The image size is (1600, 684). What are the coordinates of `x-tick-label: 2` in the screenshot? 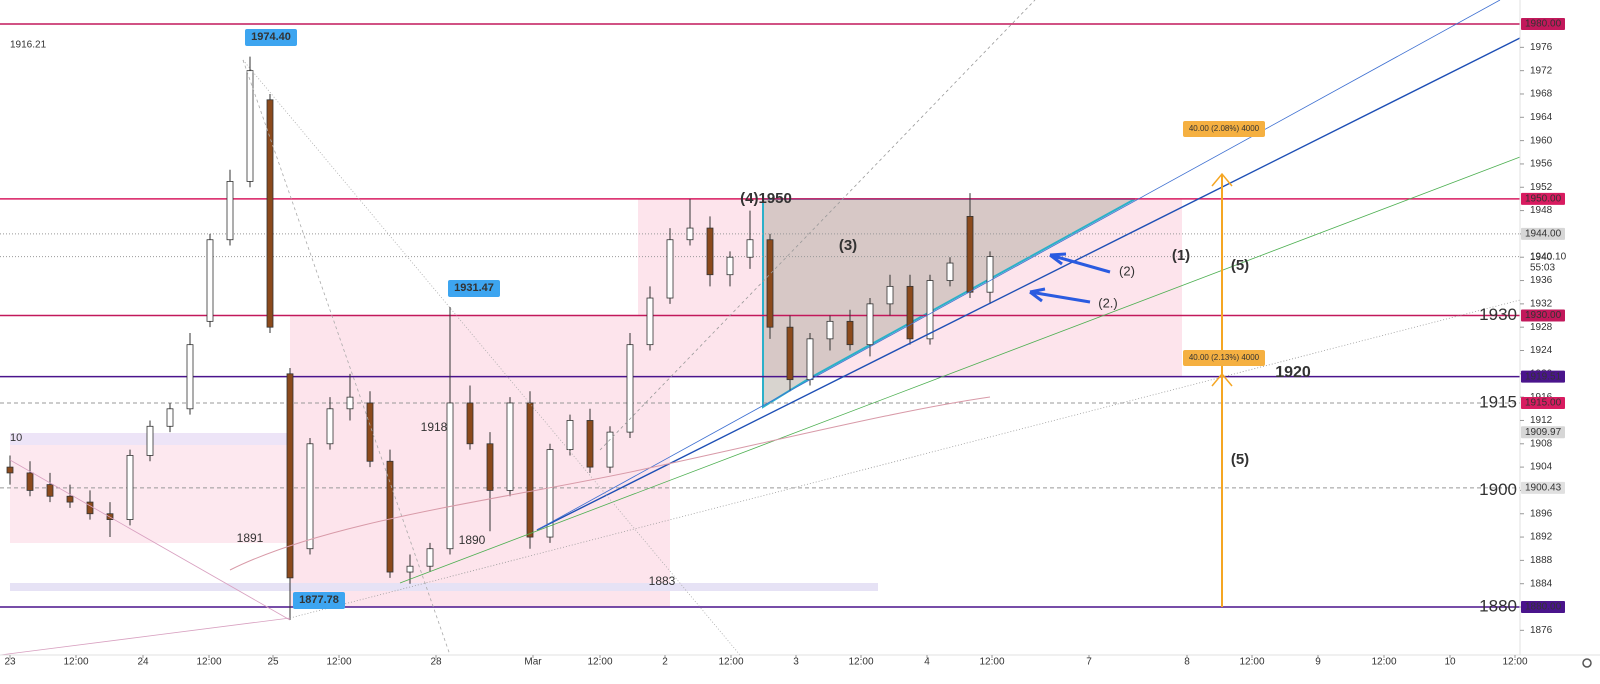 It's located at (665, 662).